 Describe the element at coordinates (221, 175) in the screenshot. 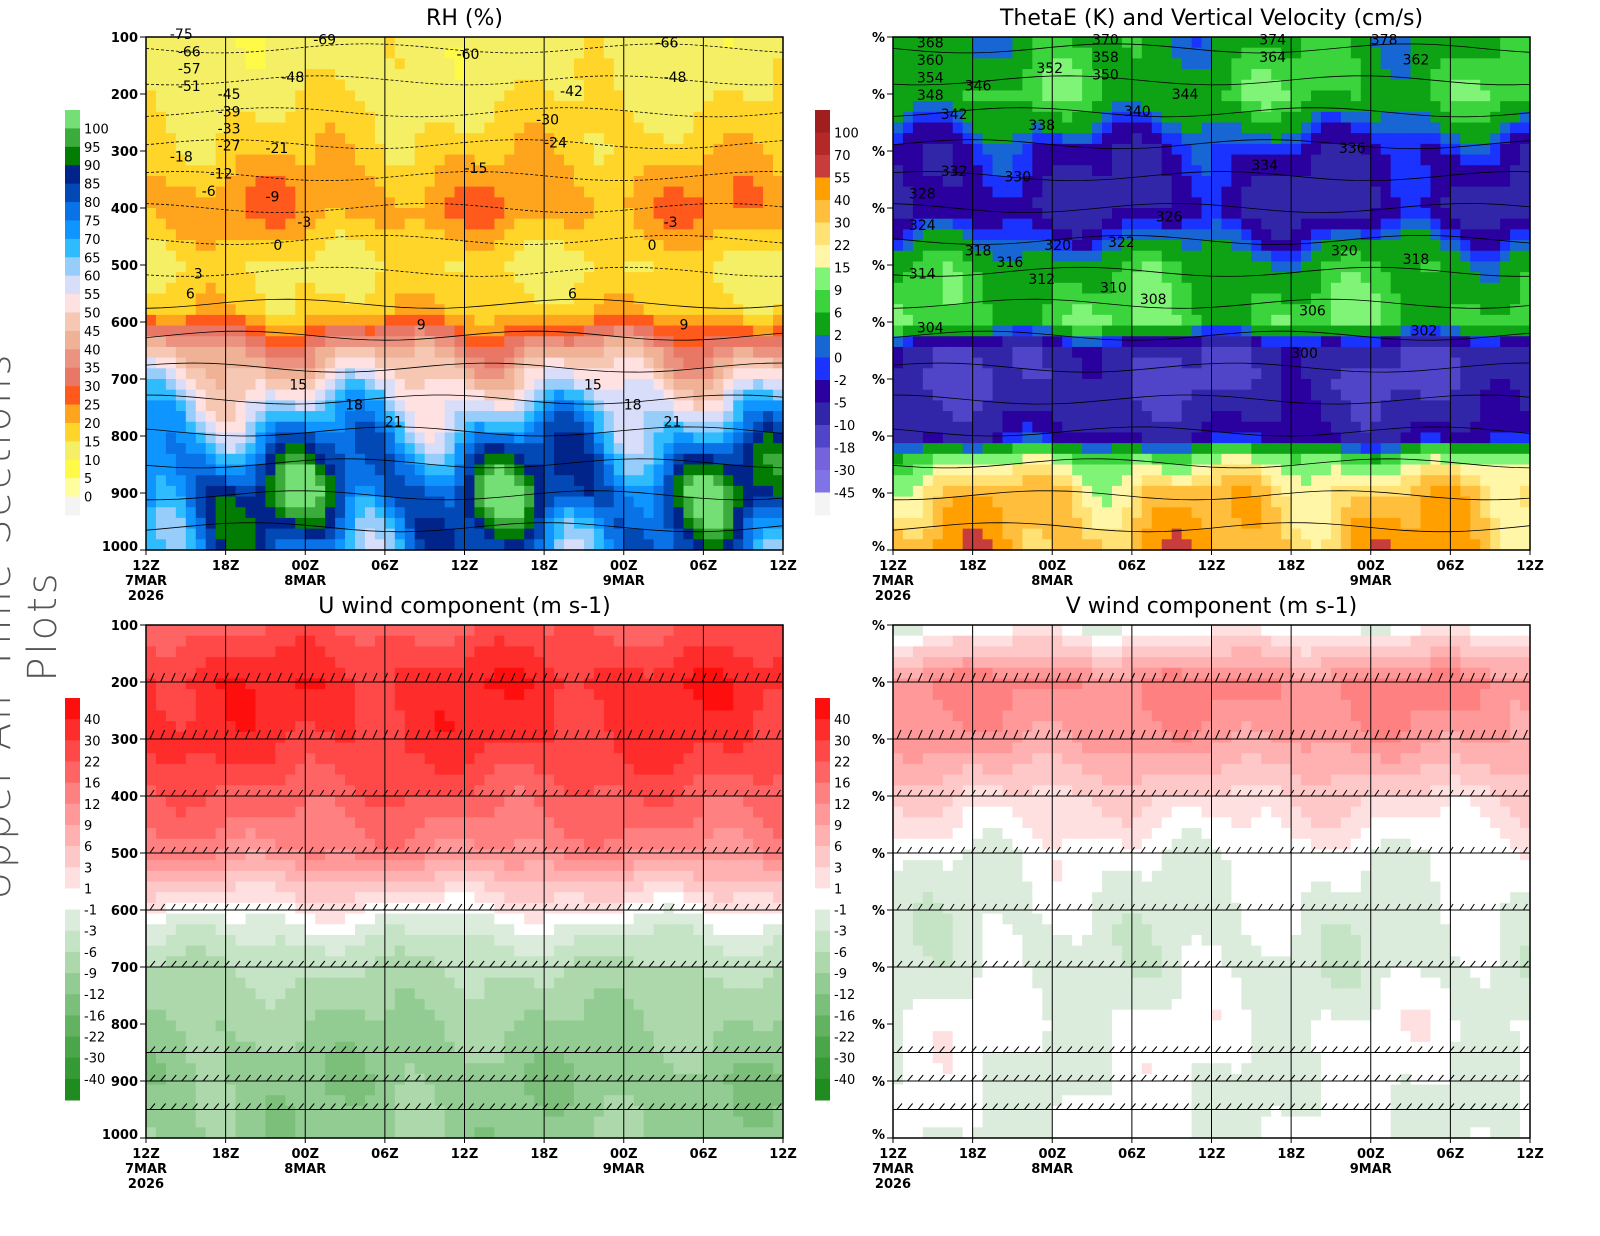

I see `contour-label: -12` at that location.